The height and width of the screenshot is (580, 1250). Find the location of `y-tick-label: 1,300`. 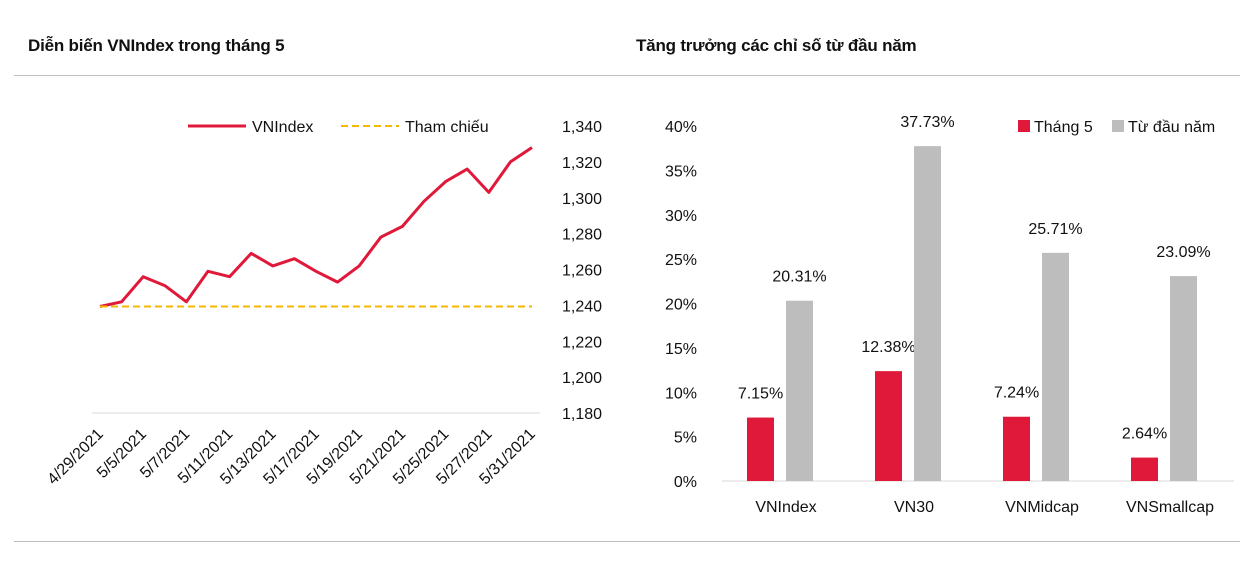

y-tick-label: 1,300 is located at coordinates (582, 199).